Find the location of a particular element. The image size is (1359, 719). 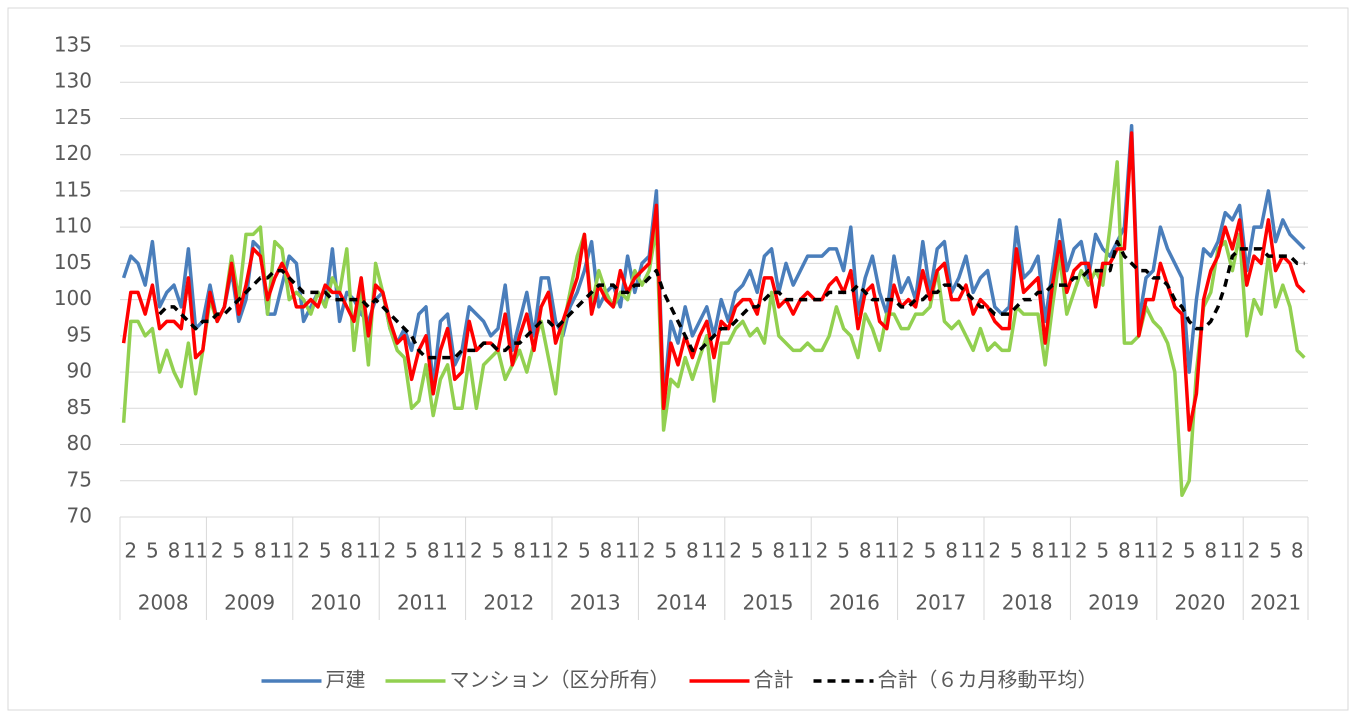

y-tick-label: 85 is located at coordinates (79, 407).